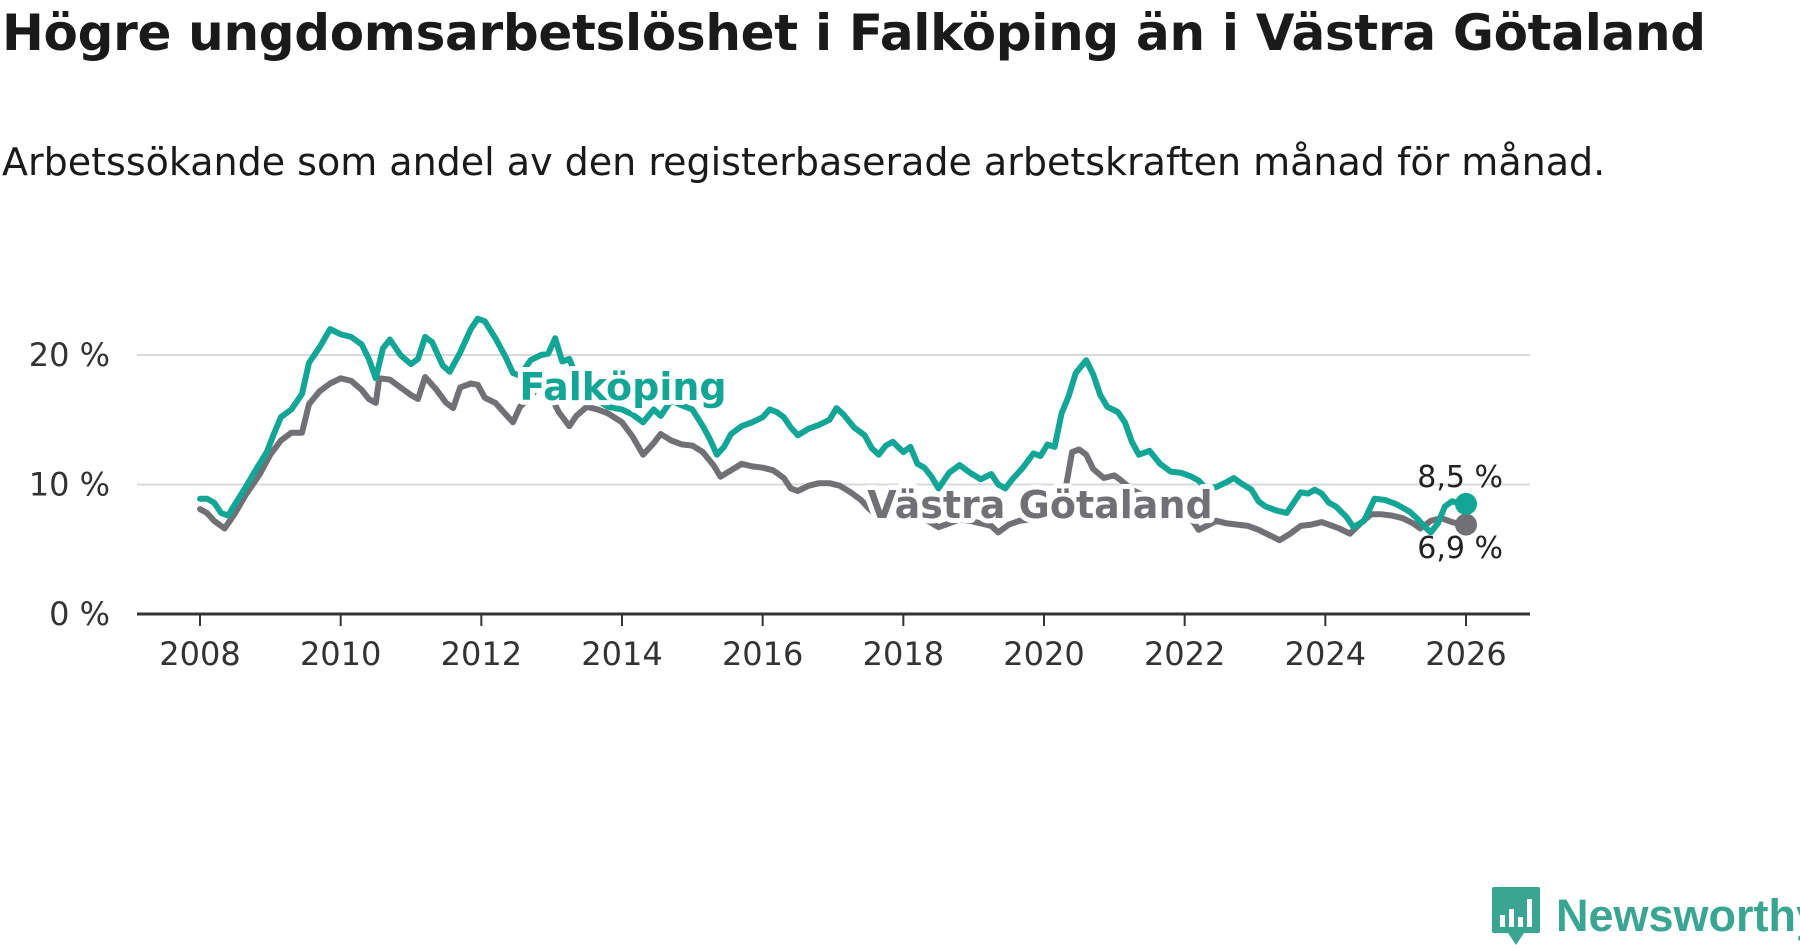 This screenshot has width=1800, height=948. What do you see at coordinates (1516, 916) in the screenshot?
I see `bar-chart-icon` at bounding box center [1516, 916].